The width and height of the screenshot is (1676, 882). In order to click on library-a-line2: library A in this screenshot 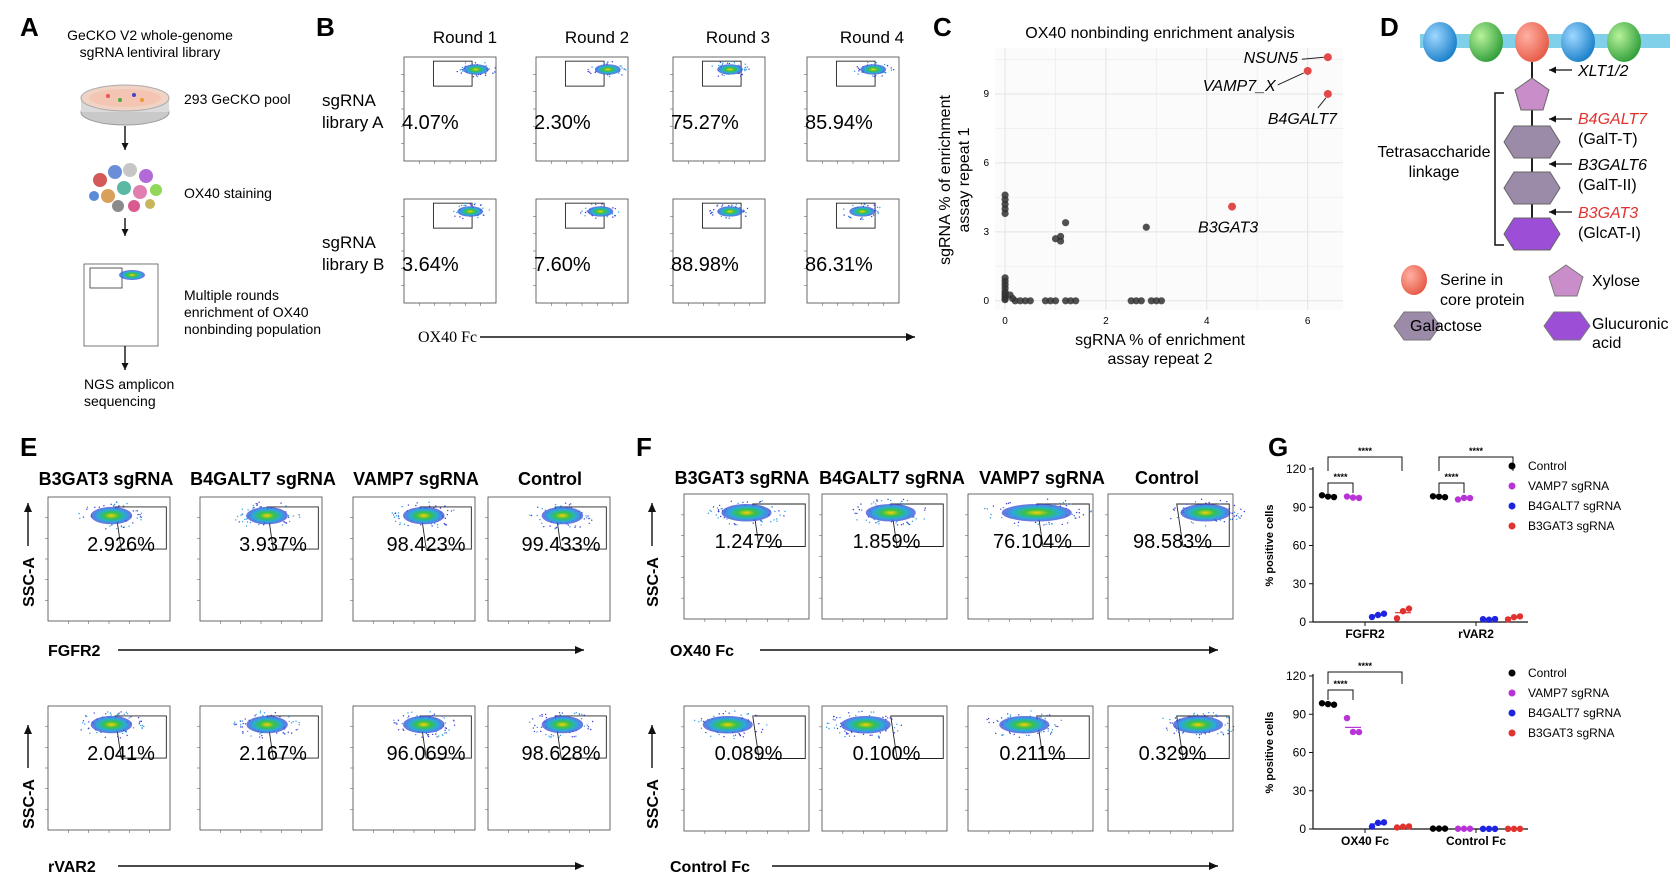, I will do `click(353, 122)`.